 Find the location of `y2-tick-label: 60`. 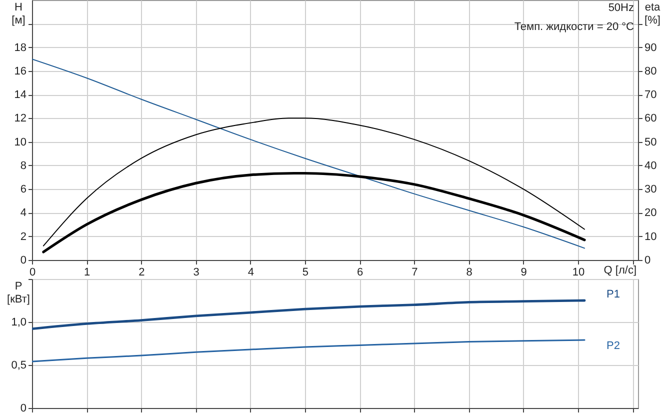

y2-tick-label: 60 is located at coordinates (650, 118).